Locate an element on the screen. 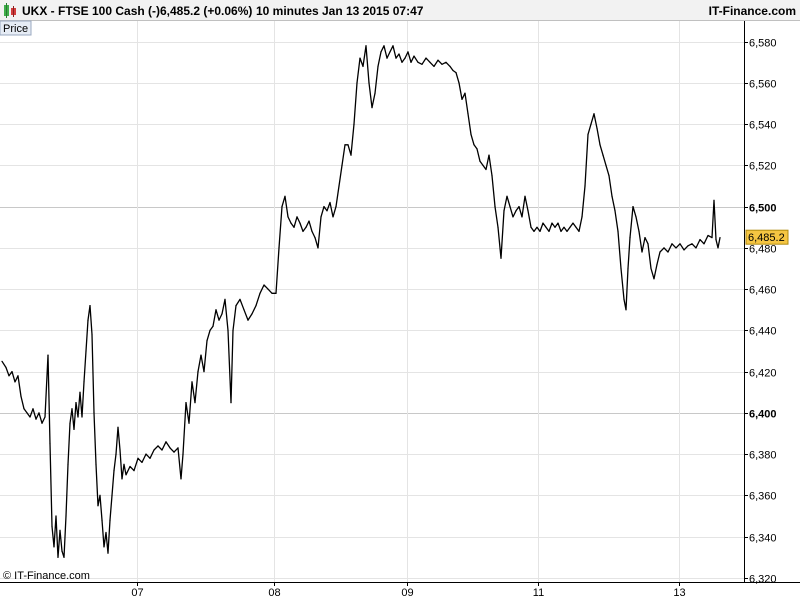 Image resolution: width=800 pixels, height=600 pixels. price-tab-bg is located at coordinates (16, 28).